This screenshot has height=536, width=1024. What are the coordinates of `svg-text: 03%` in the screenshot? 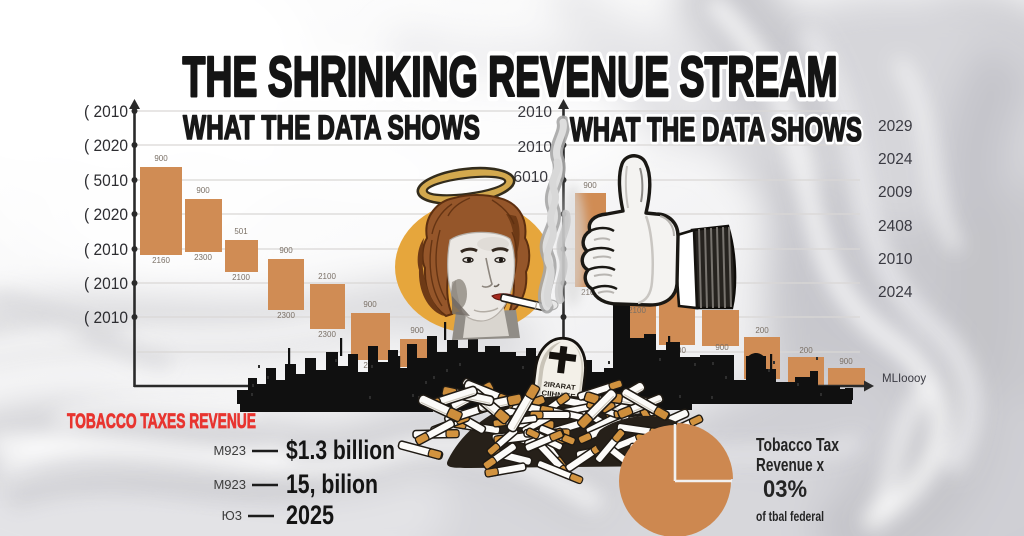 It's located at (785, 489).